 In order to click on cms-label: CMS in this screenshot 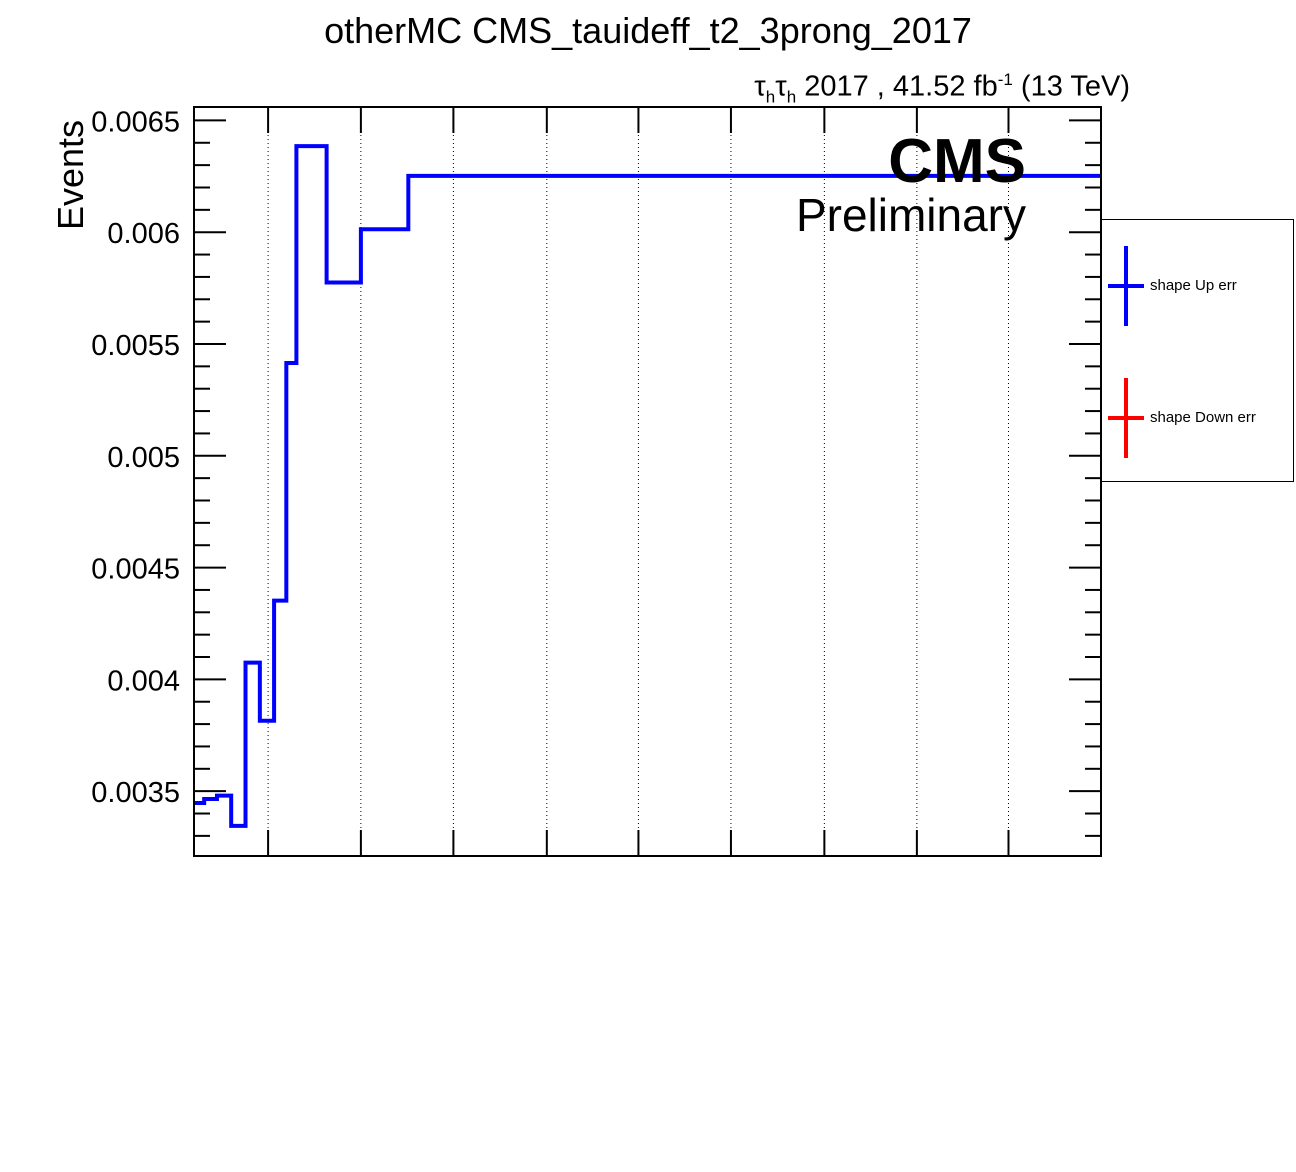, I will do `click(957, 161)`.